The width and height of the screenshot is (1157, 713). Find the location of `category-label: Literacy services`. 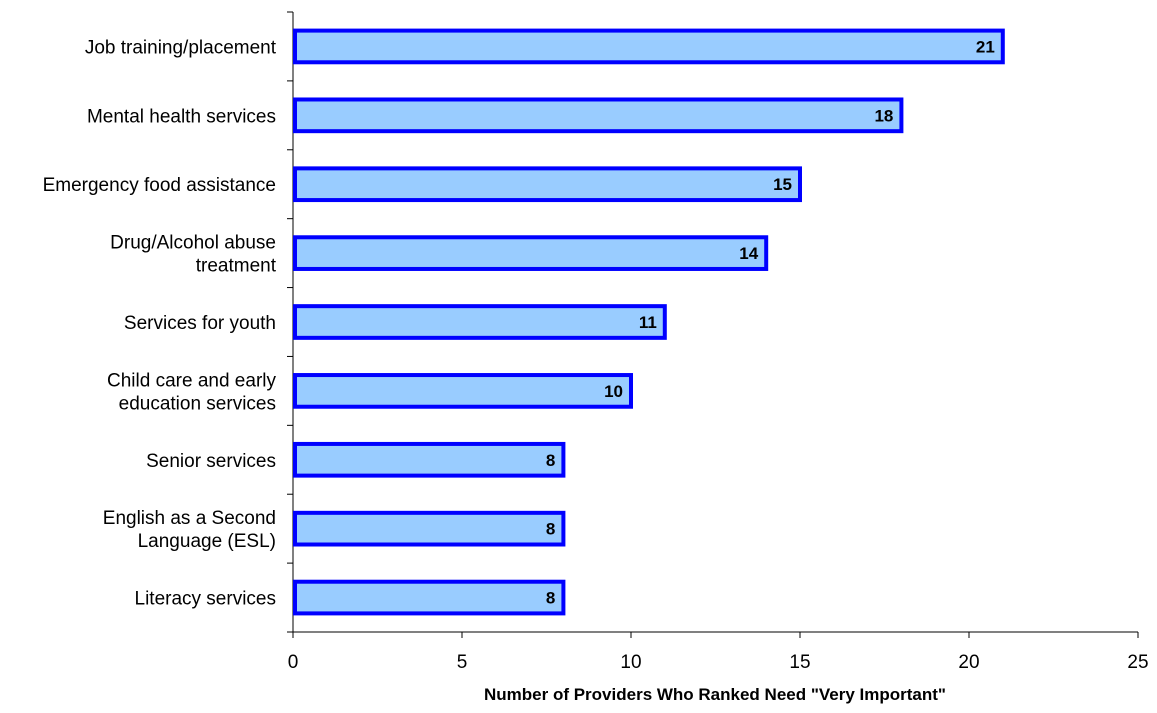

category-label: Literacy services is located at coordinates (206, 599).